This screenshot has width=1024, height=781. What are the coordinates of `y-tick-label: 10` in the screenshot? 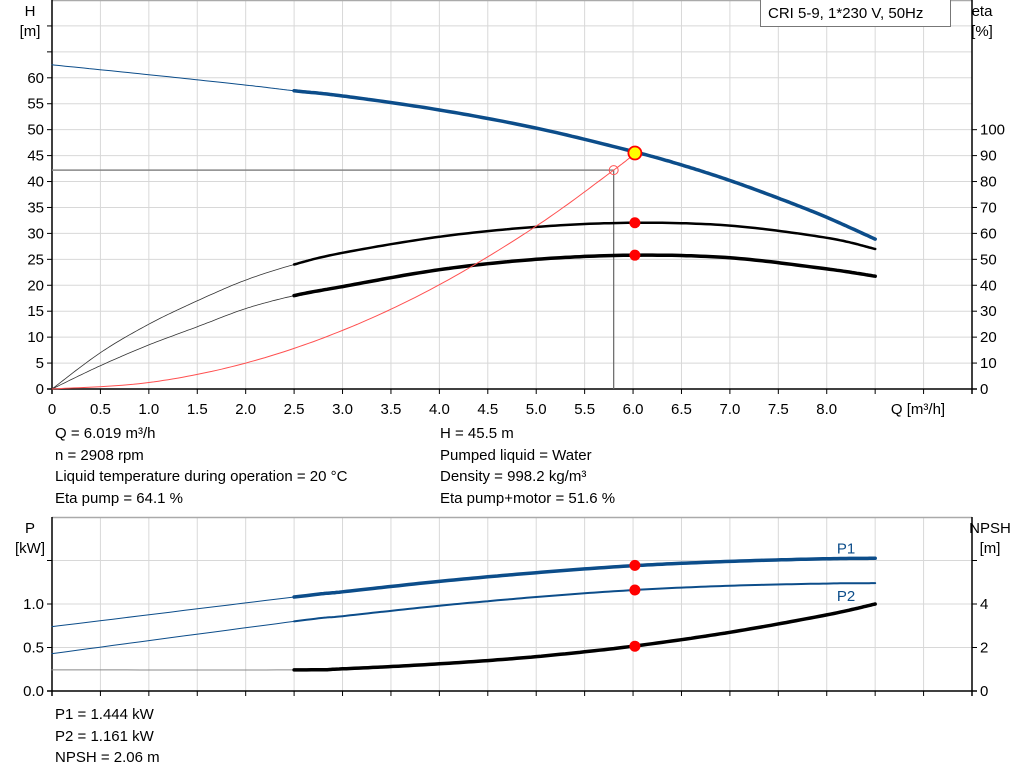 It's located at (35, 337).